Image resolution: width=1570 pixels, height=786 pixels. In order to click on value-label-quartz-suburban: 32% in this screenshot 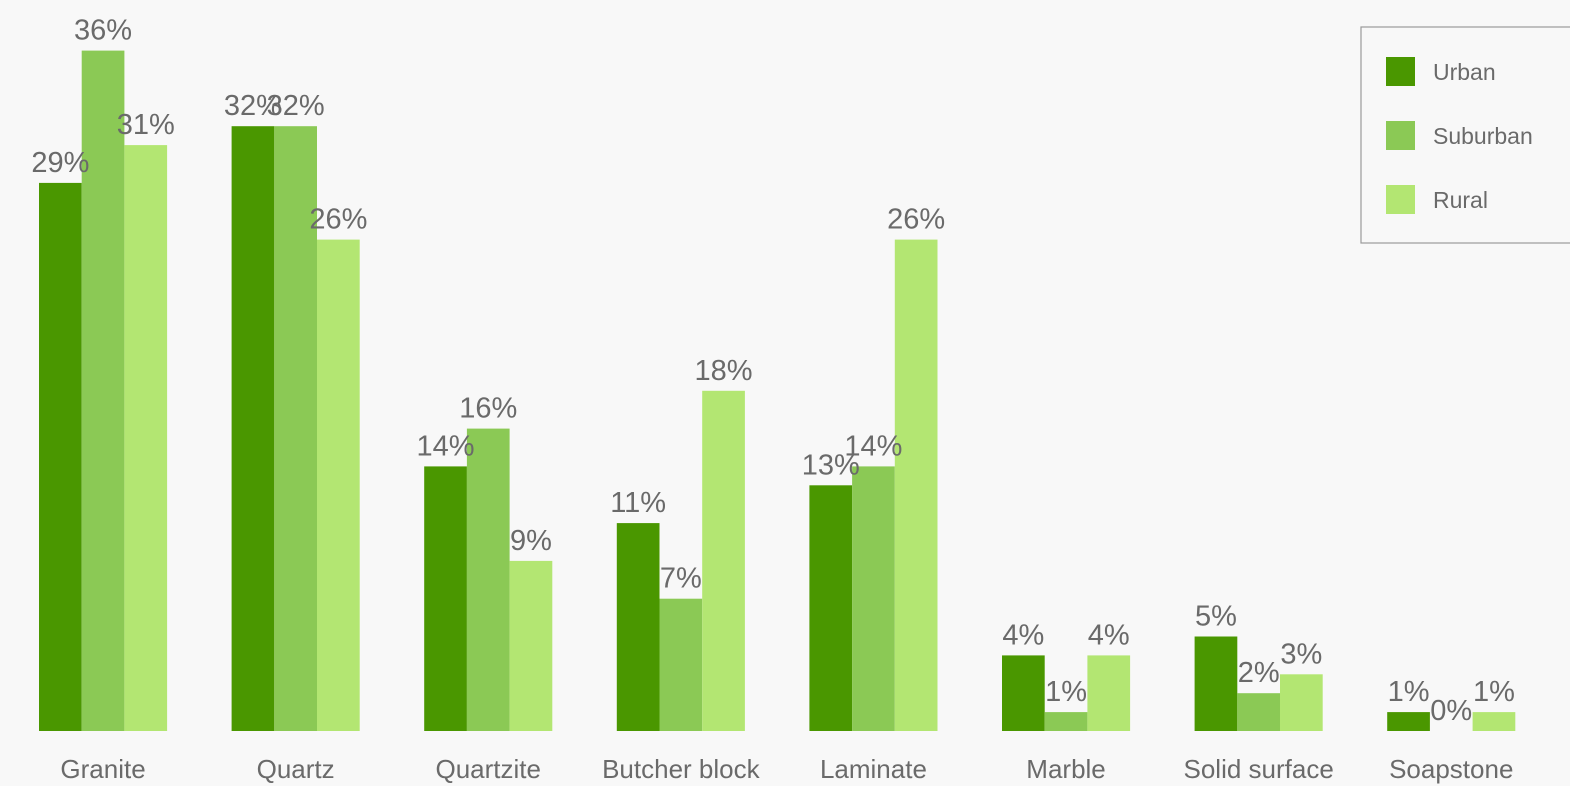, I will do `click(296, 106)`.